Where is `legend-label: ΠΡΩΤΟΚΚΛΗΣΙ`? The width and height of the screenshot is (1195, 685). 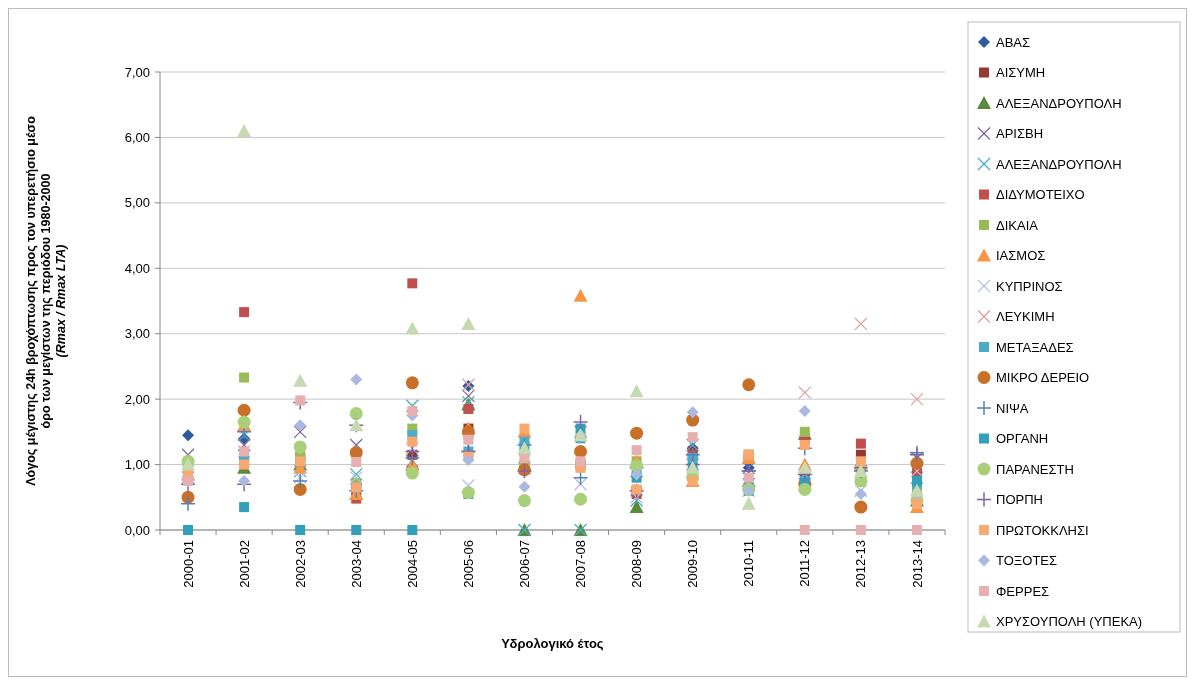
legend-label: ΠΡΩΤΟΚΚΛΗΣΙ is located at coordinates (1042, 530).